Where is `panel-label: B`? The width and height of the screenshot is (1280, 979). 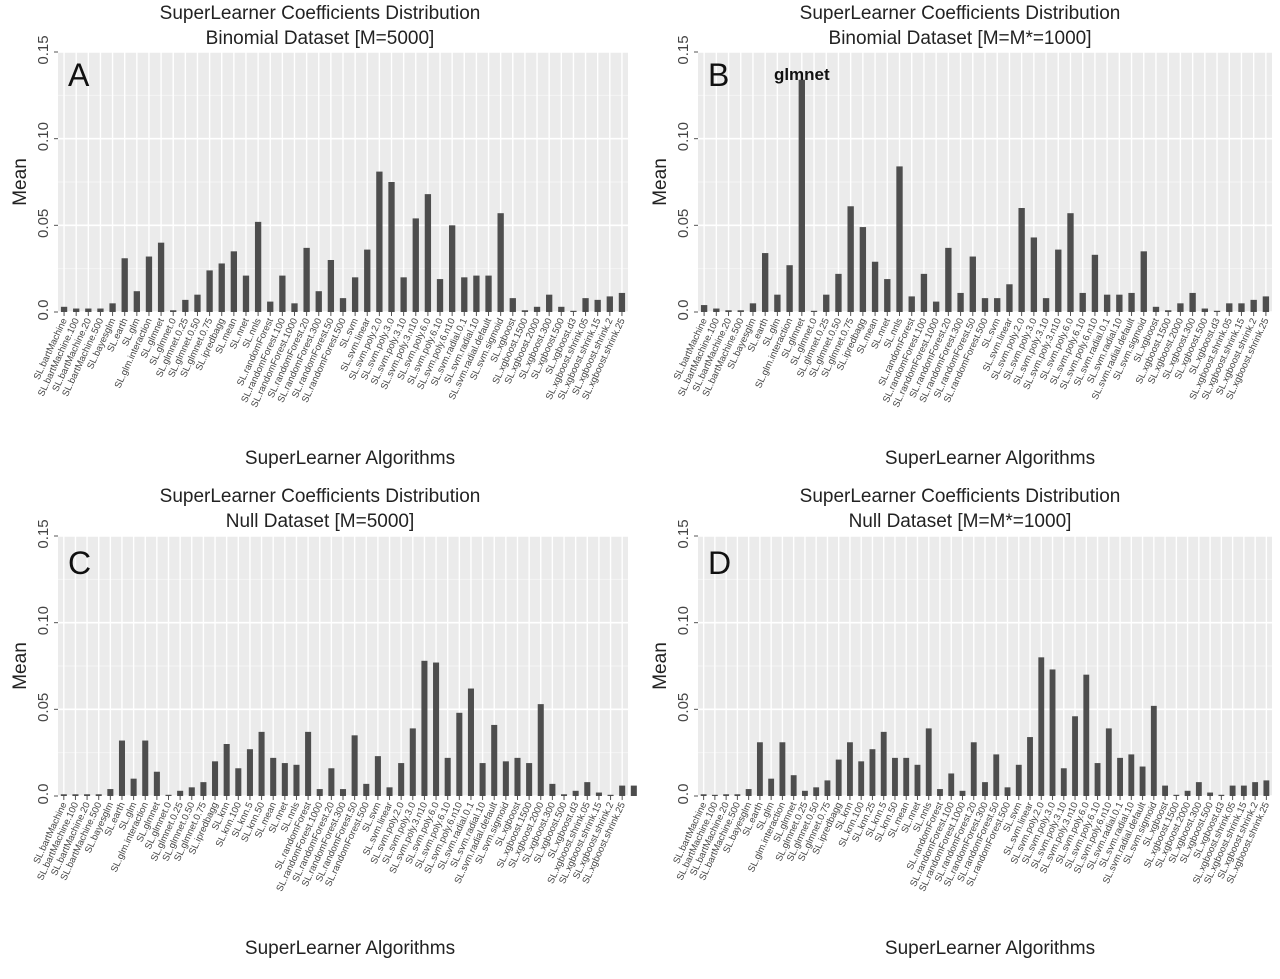
panel-label: B is located at coordinates (718, 75).